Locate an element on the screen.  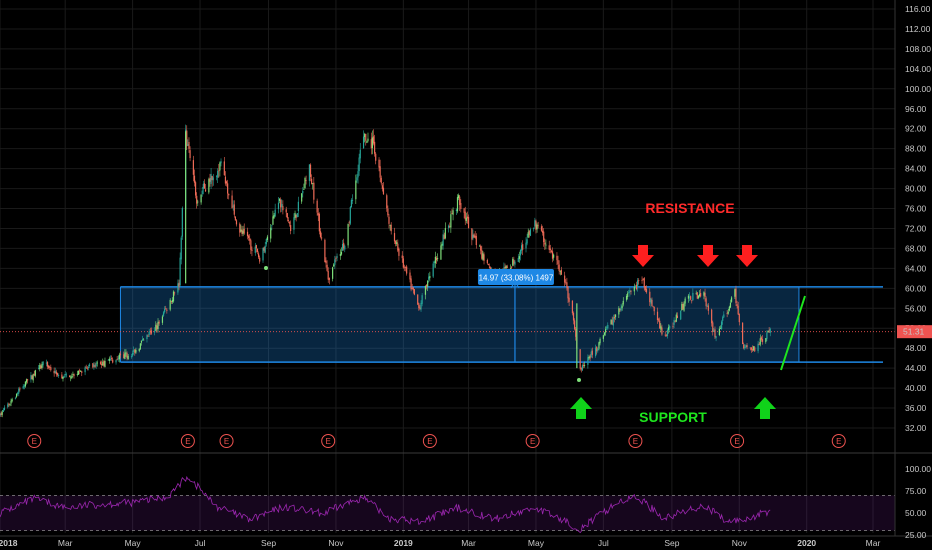
annotations: RESISTANCE SUPPORT is located at coordinates (686, 312).